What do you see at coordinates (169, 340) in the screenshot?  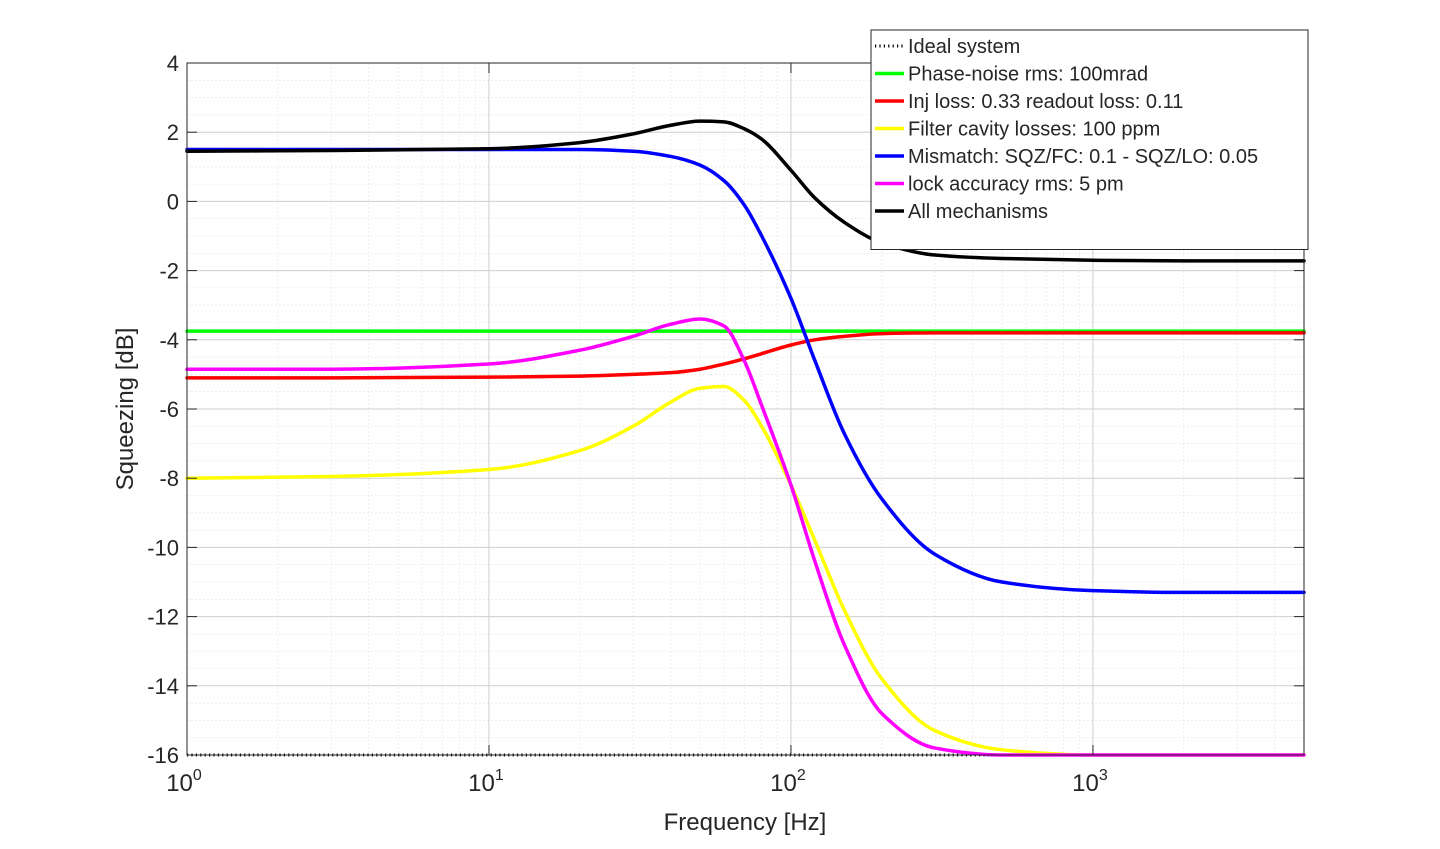 I see `y-tick-label: -4` at bounding box center [169, 340].